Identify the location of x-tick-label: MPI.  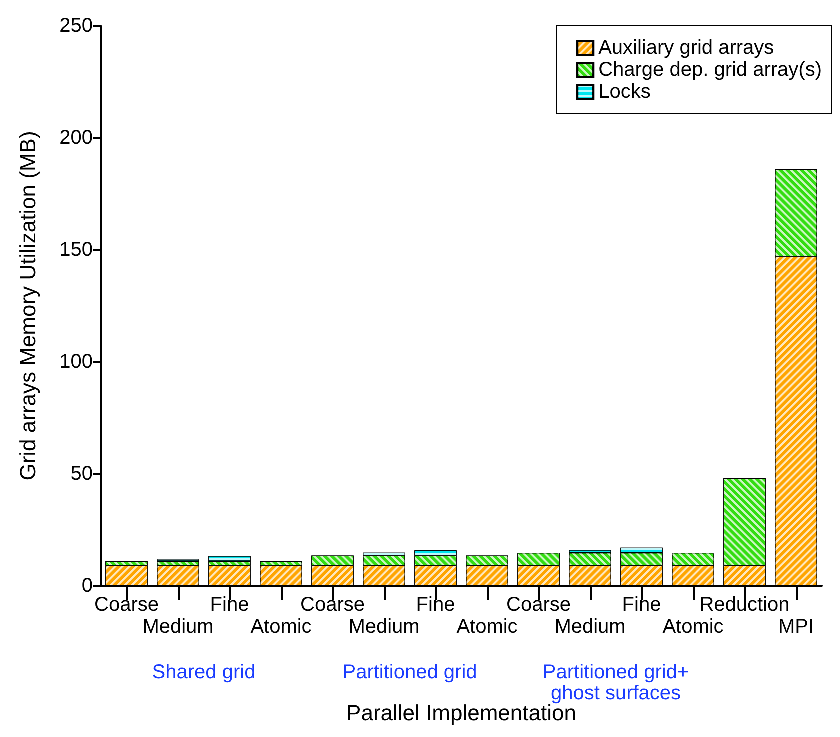
(796, 627).